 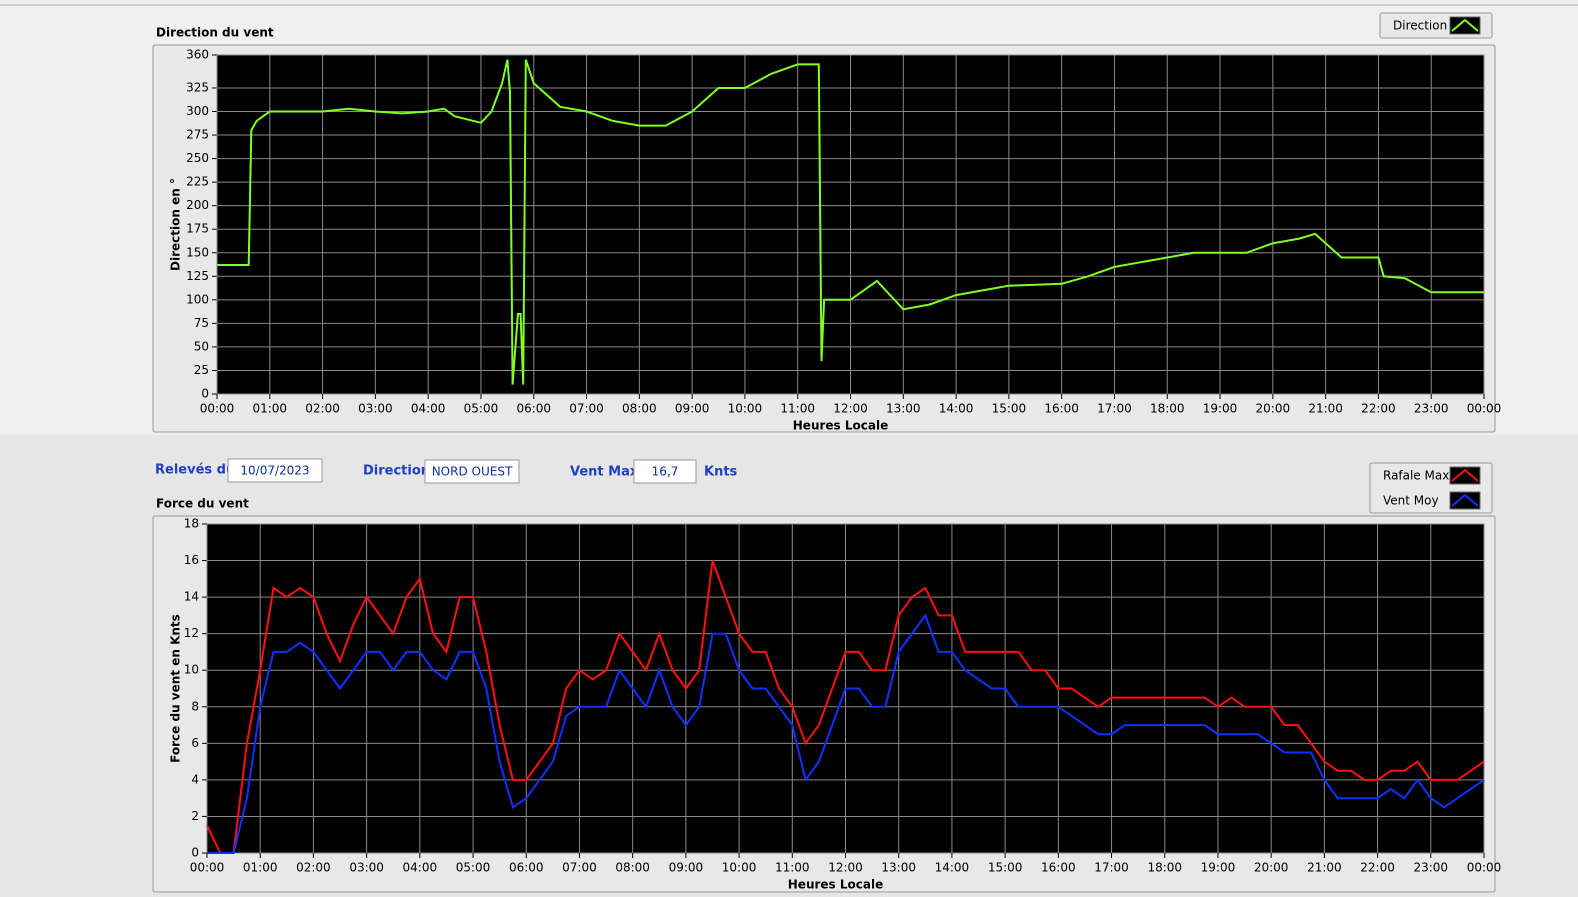 I want to click on field-value: 10/07/2023, so click(x=274, y=471).